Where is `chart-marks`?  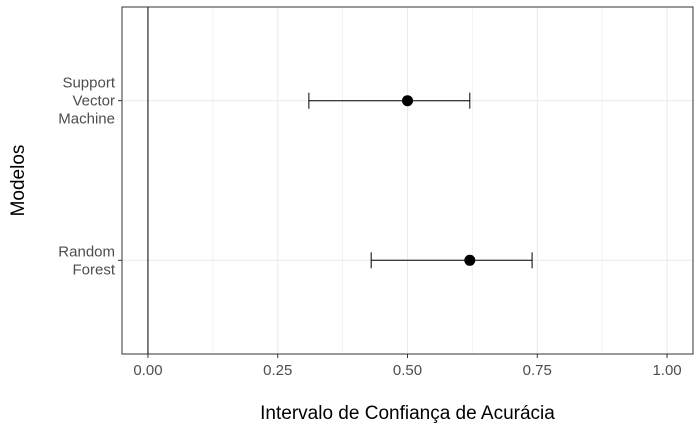 chart-marks is located at coordinates (420, 180).